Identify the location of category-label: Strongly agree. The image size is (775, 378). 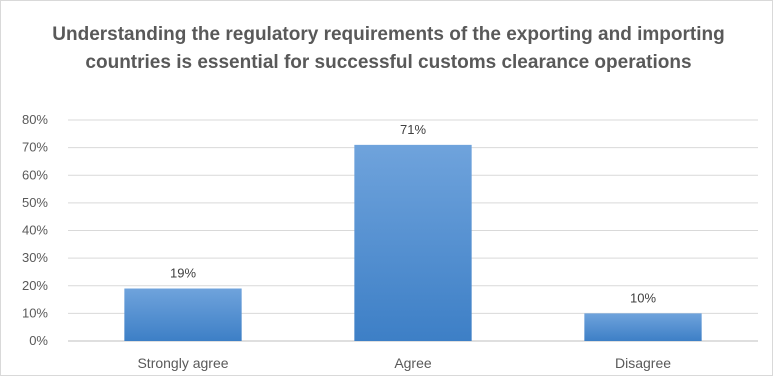
(182, 363).